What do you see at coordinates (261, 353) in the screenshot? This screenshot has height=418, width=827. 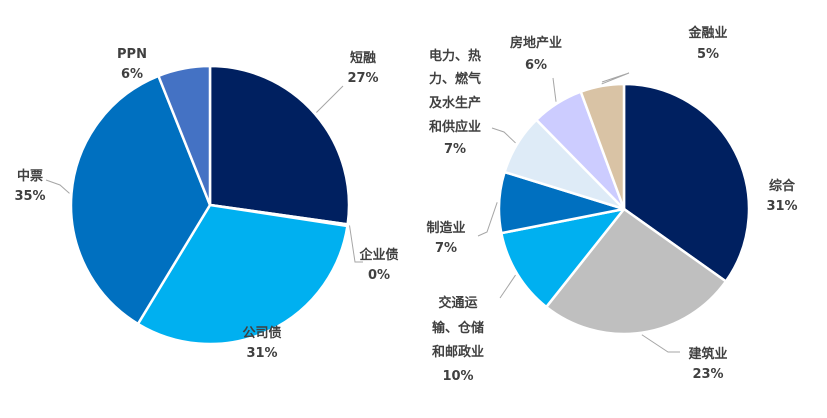 I see `pct-gongsizhai: 31%` at bounding box center [261, 353].